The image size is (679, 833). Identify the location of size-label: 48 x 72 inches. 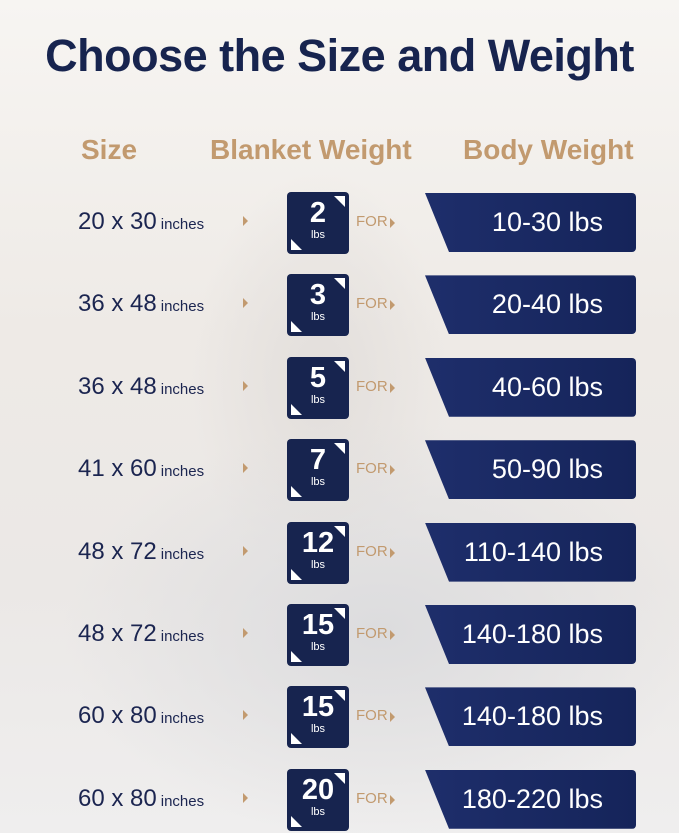
(141, 552).